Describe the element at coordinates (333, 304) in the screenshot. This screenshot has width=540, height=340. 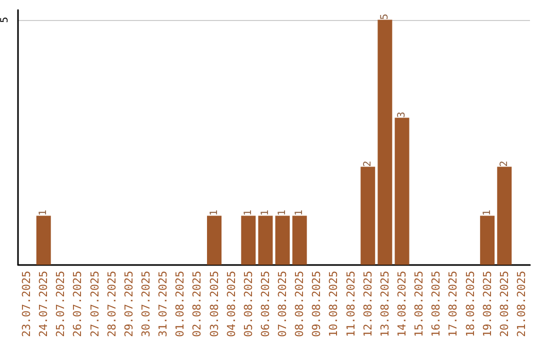
I see `x-tick-label: 10.08.2025` at that location.